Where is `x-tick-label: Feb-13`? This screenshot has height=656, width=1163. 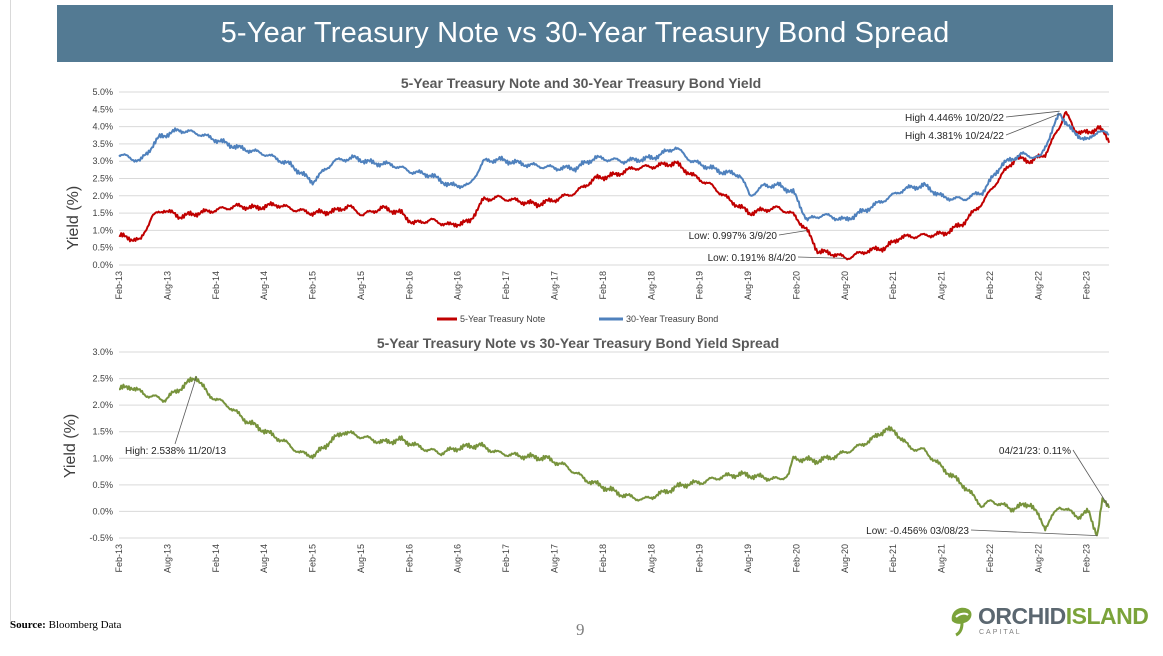 x-tick-label: Feb-13 is located at coordinates (119, 558).